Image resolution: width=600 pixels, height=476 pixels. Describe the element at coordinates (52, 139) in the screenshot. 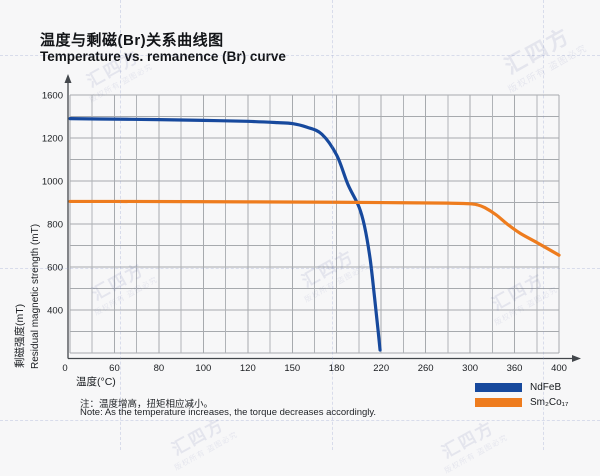

I see `y-tick-label: 1200` at that location.